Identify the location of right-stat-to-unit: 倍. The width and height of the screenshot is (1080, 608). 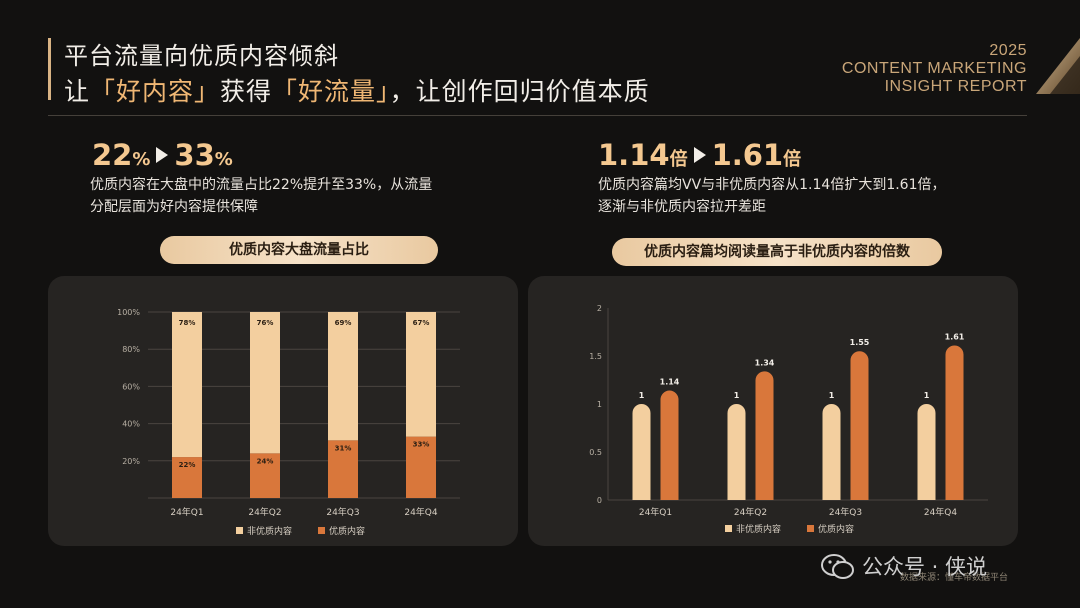
(792, 159).